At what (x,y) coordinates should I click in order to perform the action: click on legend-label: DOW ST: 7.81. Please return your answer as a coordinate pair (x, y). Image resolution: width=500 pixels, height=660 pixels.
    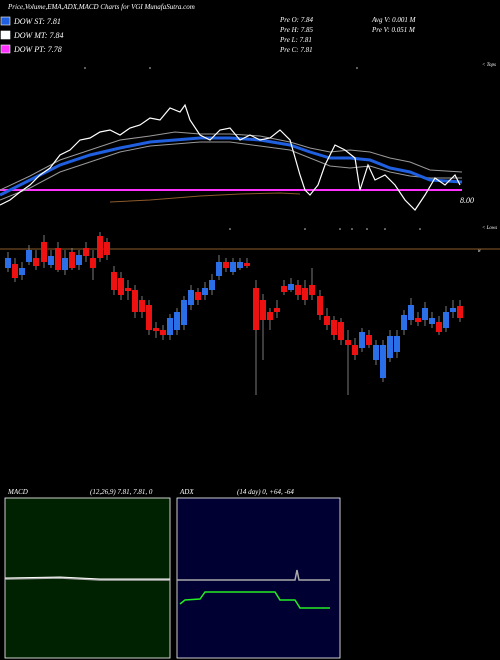
    Looking at the image, I should click on (37, 21).